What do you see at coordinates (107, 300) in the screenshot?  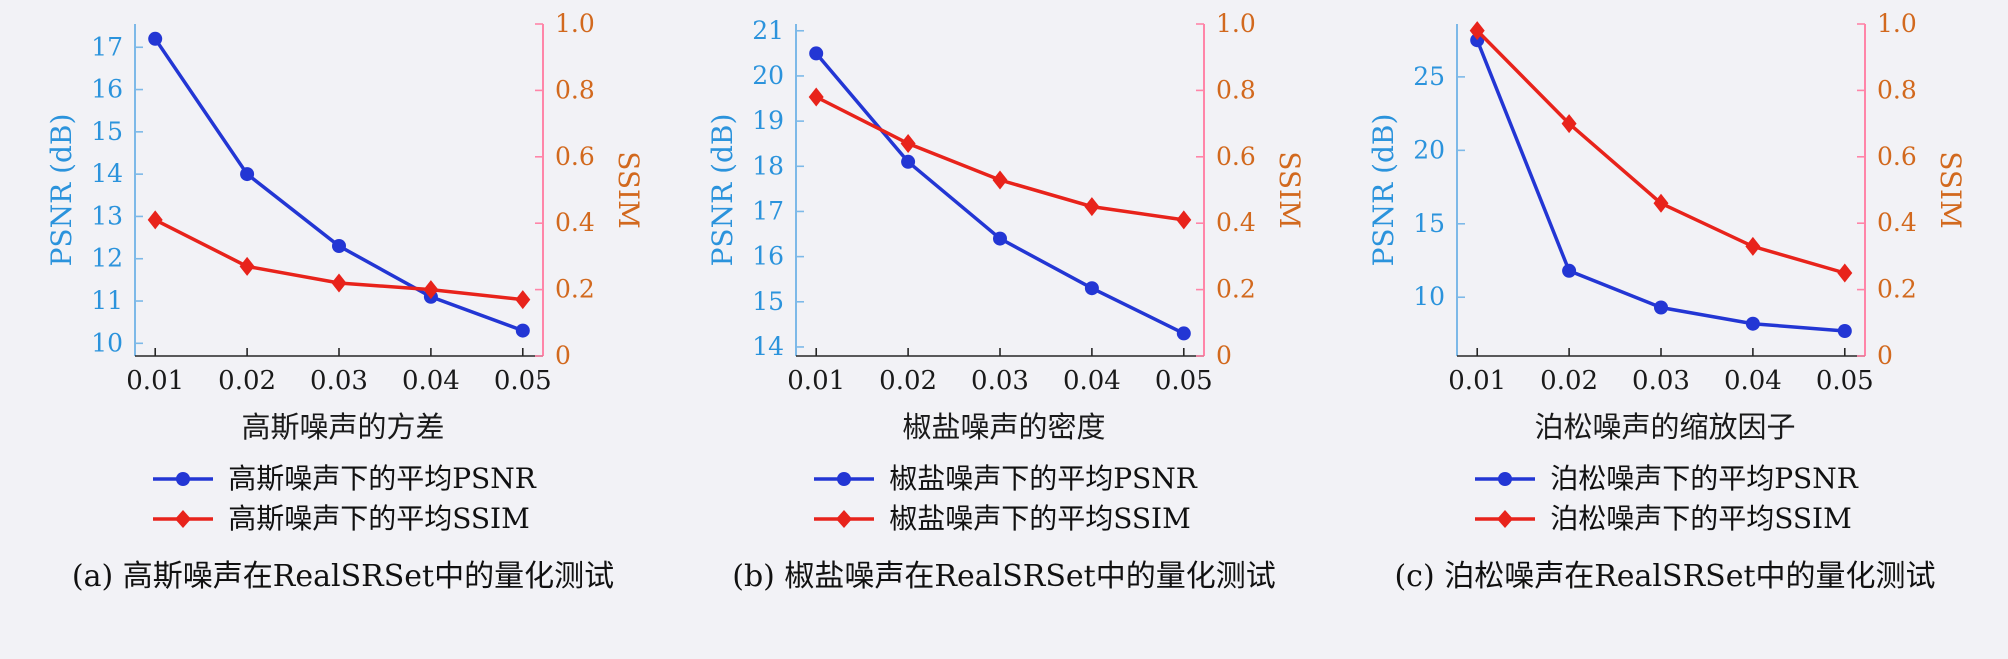 I see `svg-text: 11` at bounding box center [107, 300].